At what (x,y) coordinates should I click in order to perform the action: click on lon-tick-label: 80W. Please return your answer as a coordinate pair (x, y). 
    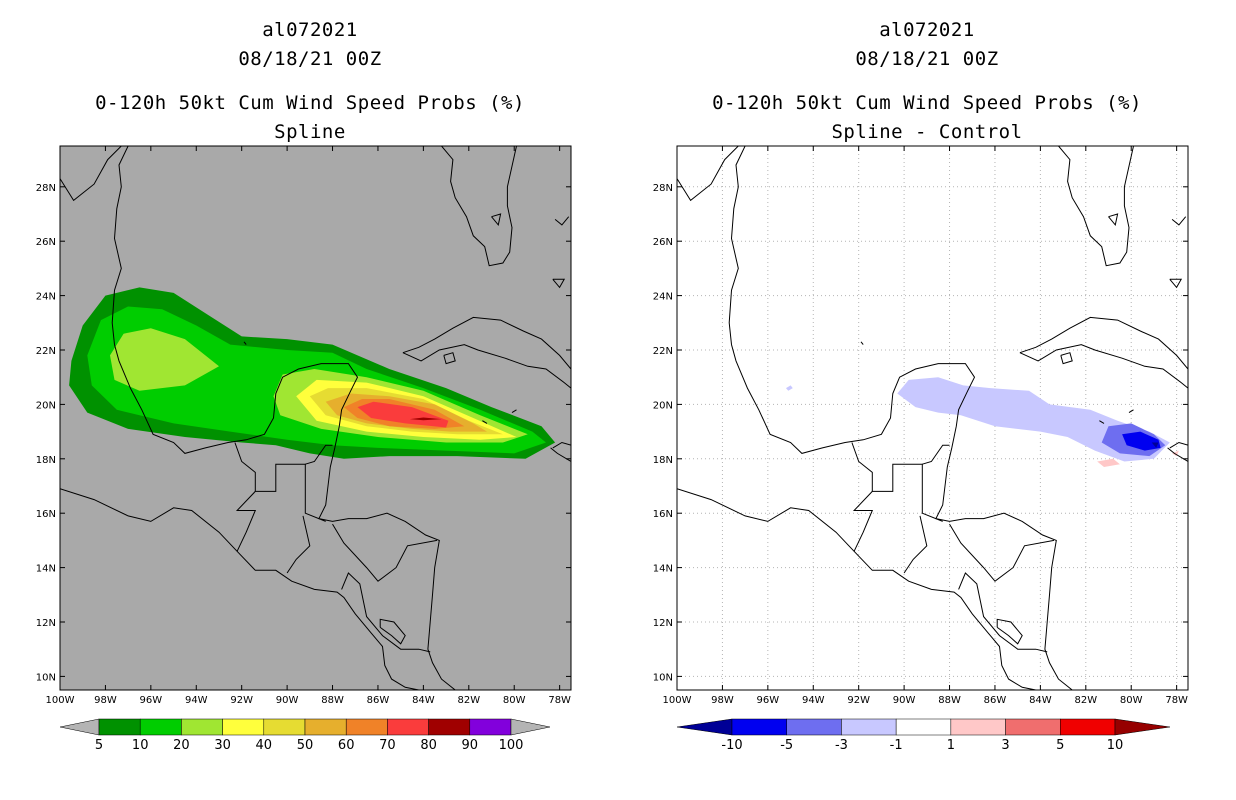
    Looking at the image, I should click on (514, 700).